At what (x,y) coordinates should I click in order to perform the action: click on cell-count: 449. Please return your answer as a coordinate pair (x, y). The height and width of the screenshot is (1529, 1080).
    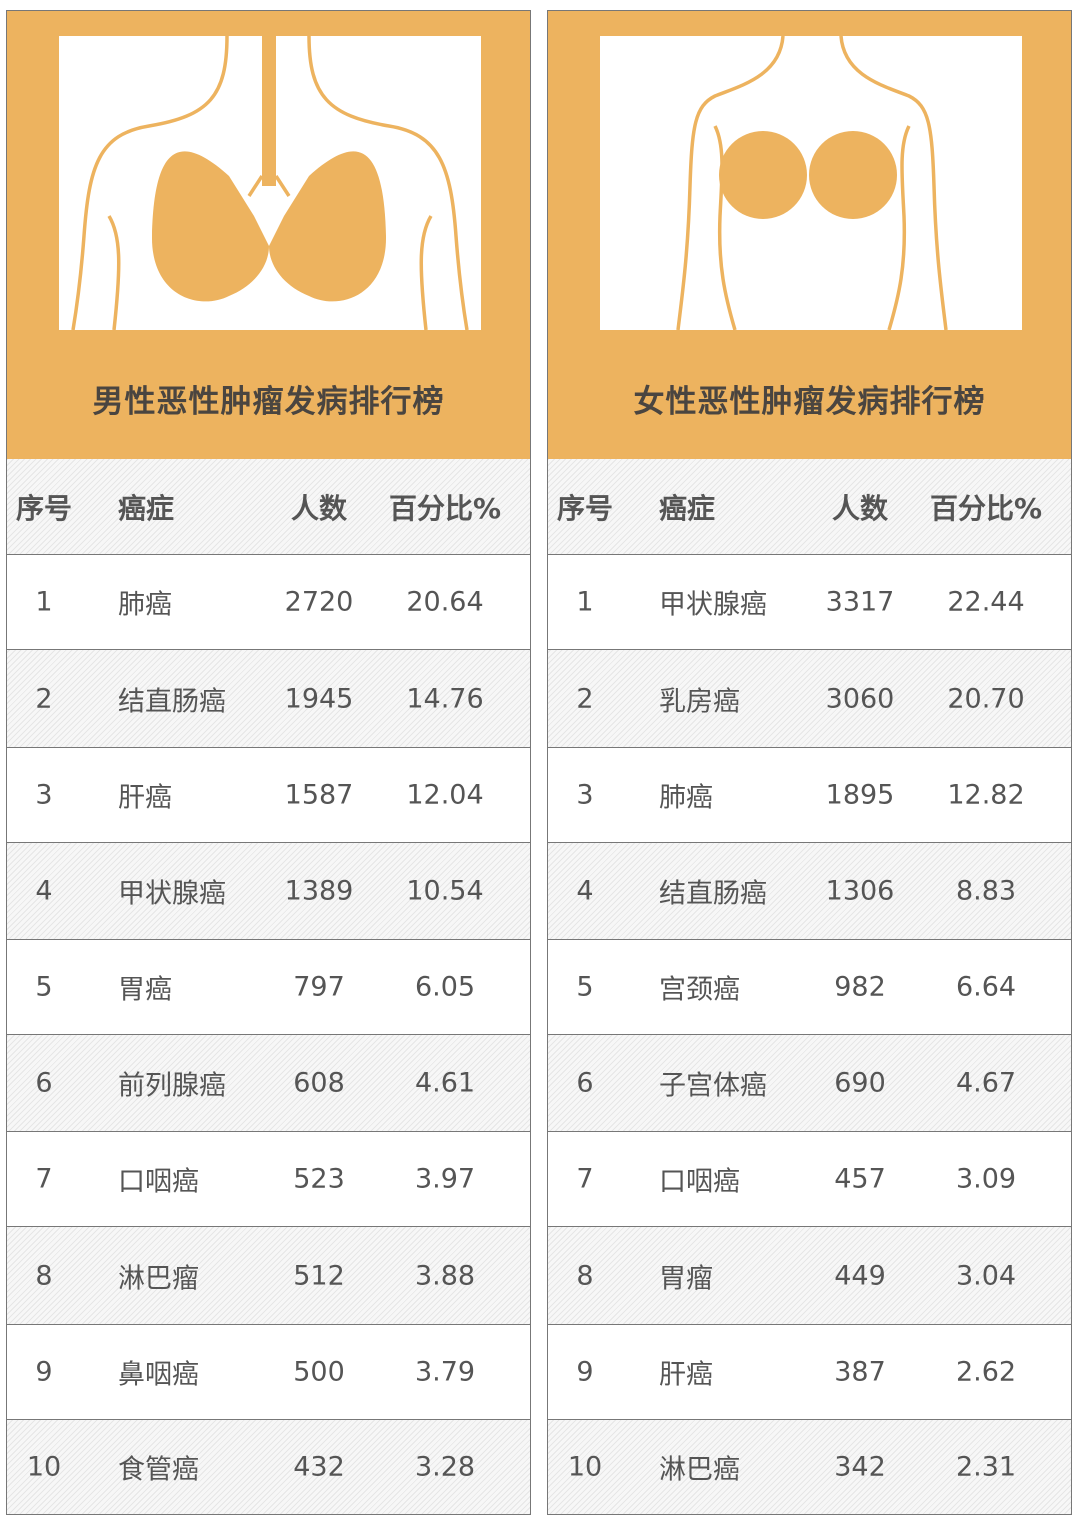
    Looking at the image, I should click on (860, 1275).